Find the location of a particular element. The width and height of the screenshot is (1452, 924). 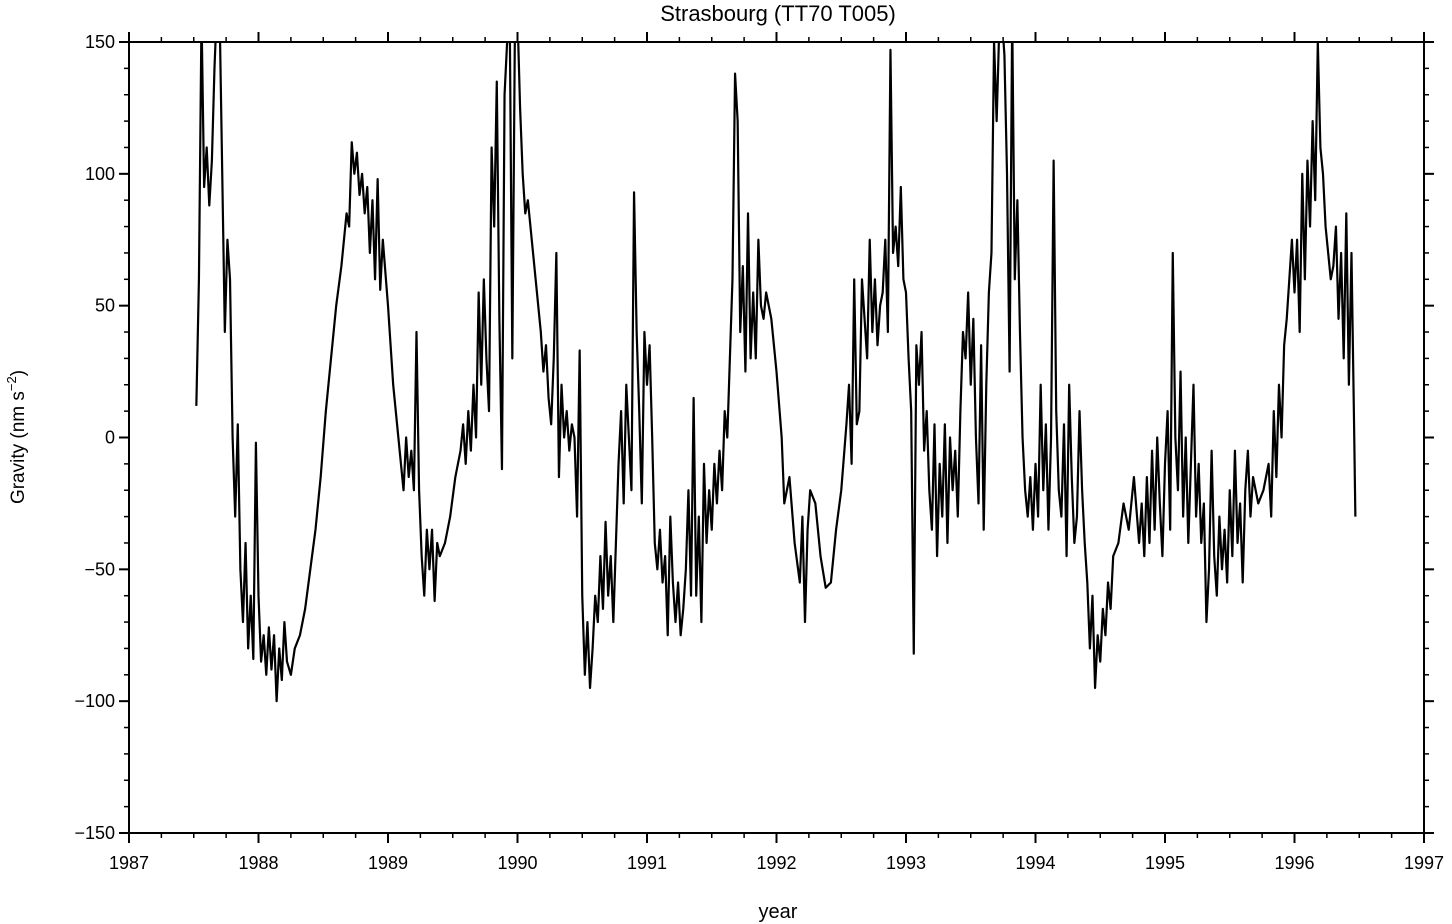

y-axis-label: Gravity (nm s−2) is located at coordinates (16, 437).